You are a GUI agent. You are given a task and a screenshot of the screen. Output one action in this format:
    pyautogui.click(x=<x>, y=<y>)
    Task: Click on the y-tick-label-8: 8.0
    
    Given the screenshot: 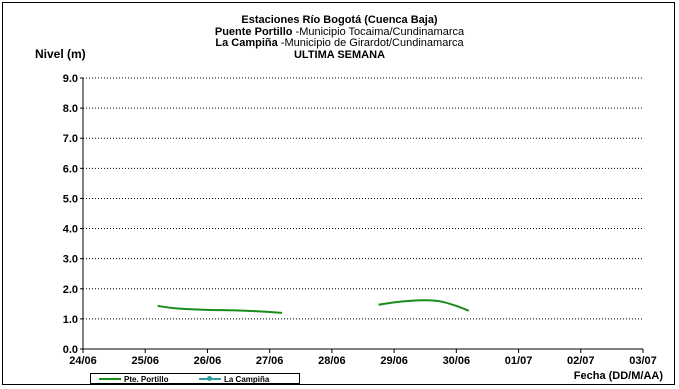 What is the action you would take?
    pyautogui.click(x=70, y=109)
    